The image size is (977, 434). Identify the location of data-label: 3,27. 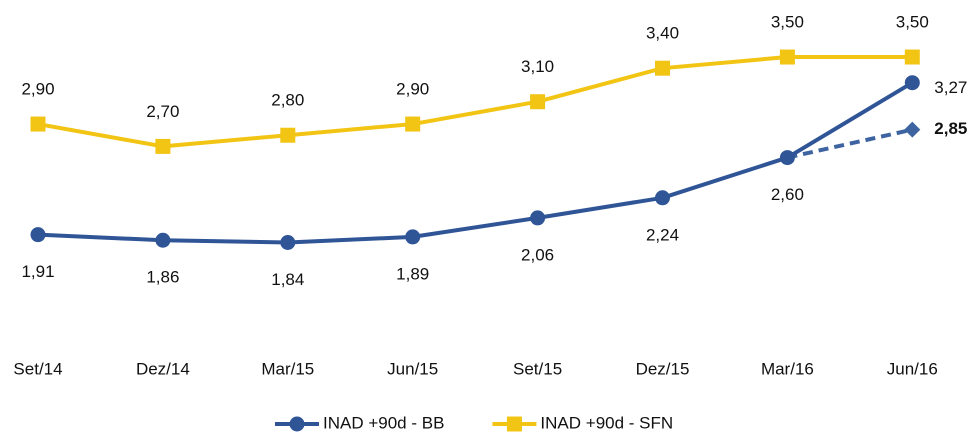
(950, 87).